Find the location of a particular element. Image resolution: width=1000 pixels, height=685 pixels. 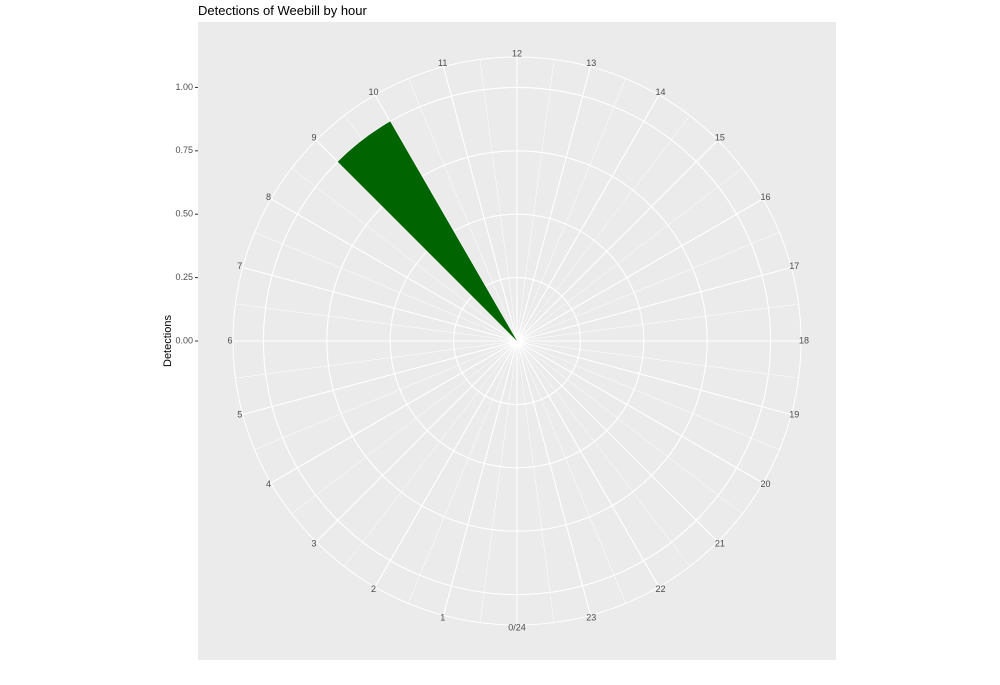

y-tick-label: 0.50 is located at coordinates (184, 214).